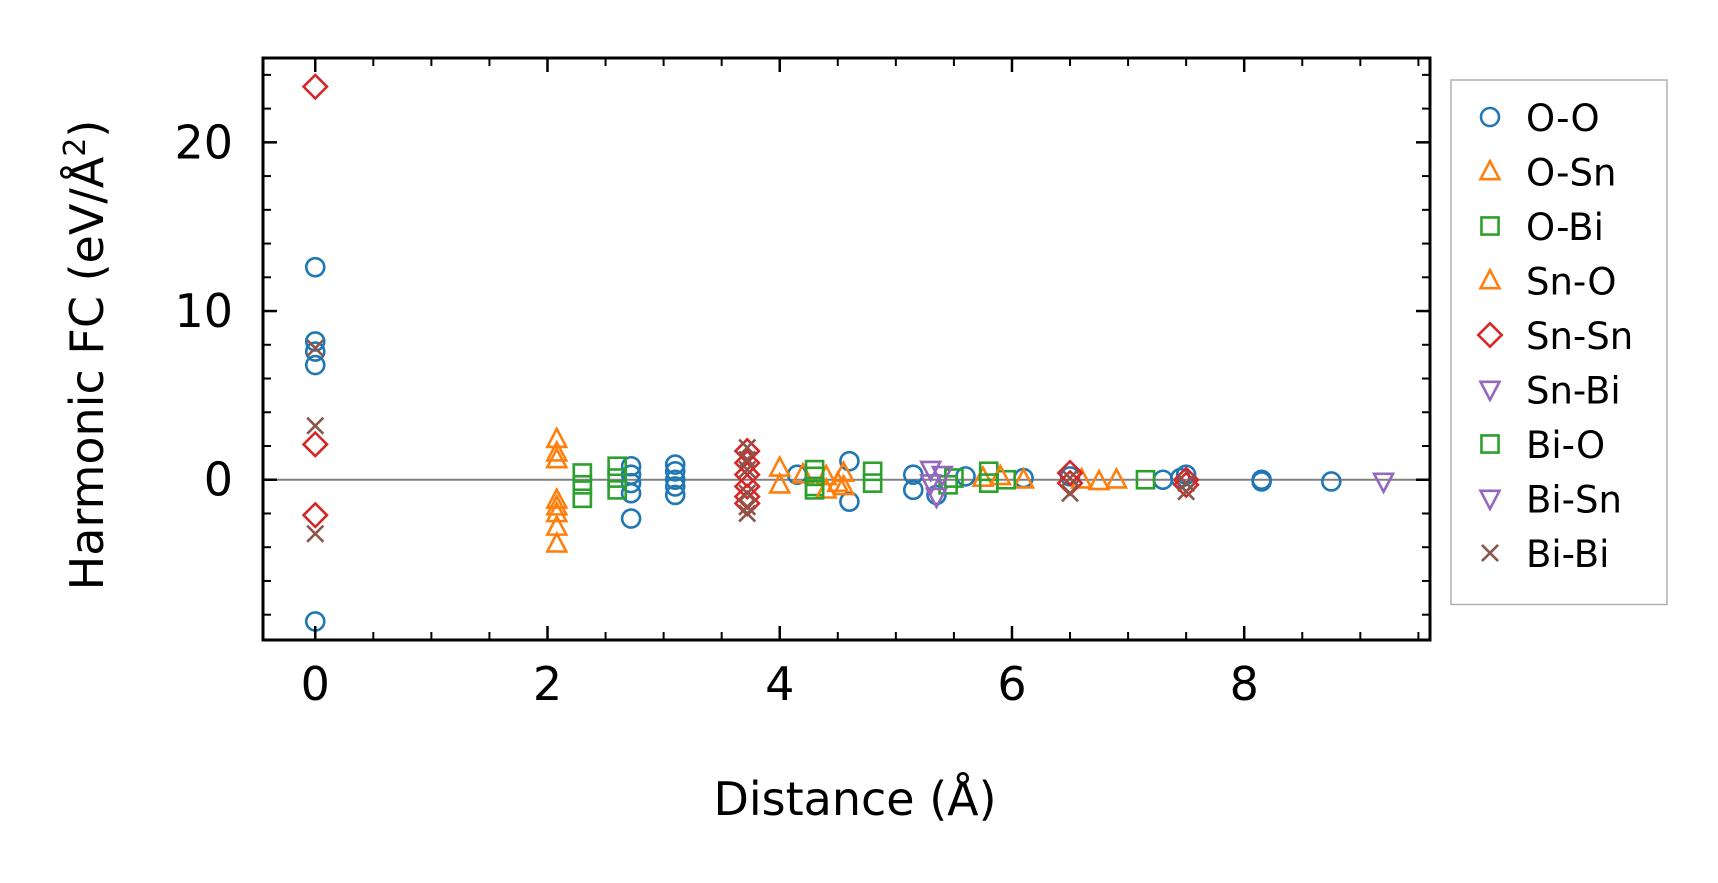 This screenshot has height=883, width=1718. What do you see at coordinates (1573, 391) in the screenshot?
I see `legend-label: Sn-Bi` at bounding box center [1573, 391].